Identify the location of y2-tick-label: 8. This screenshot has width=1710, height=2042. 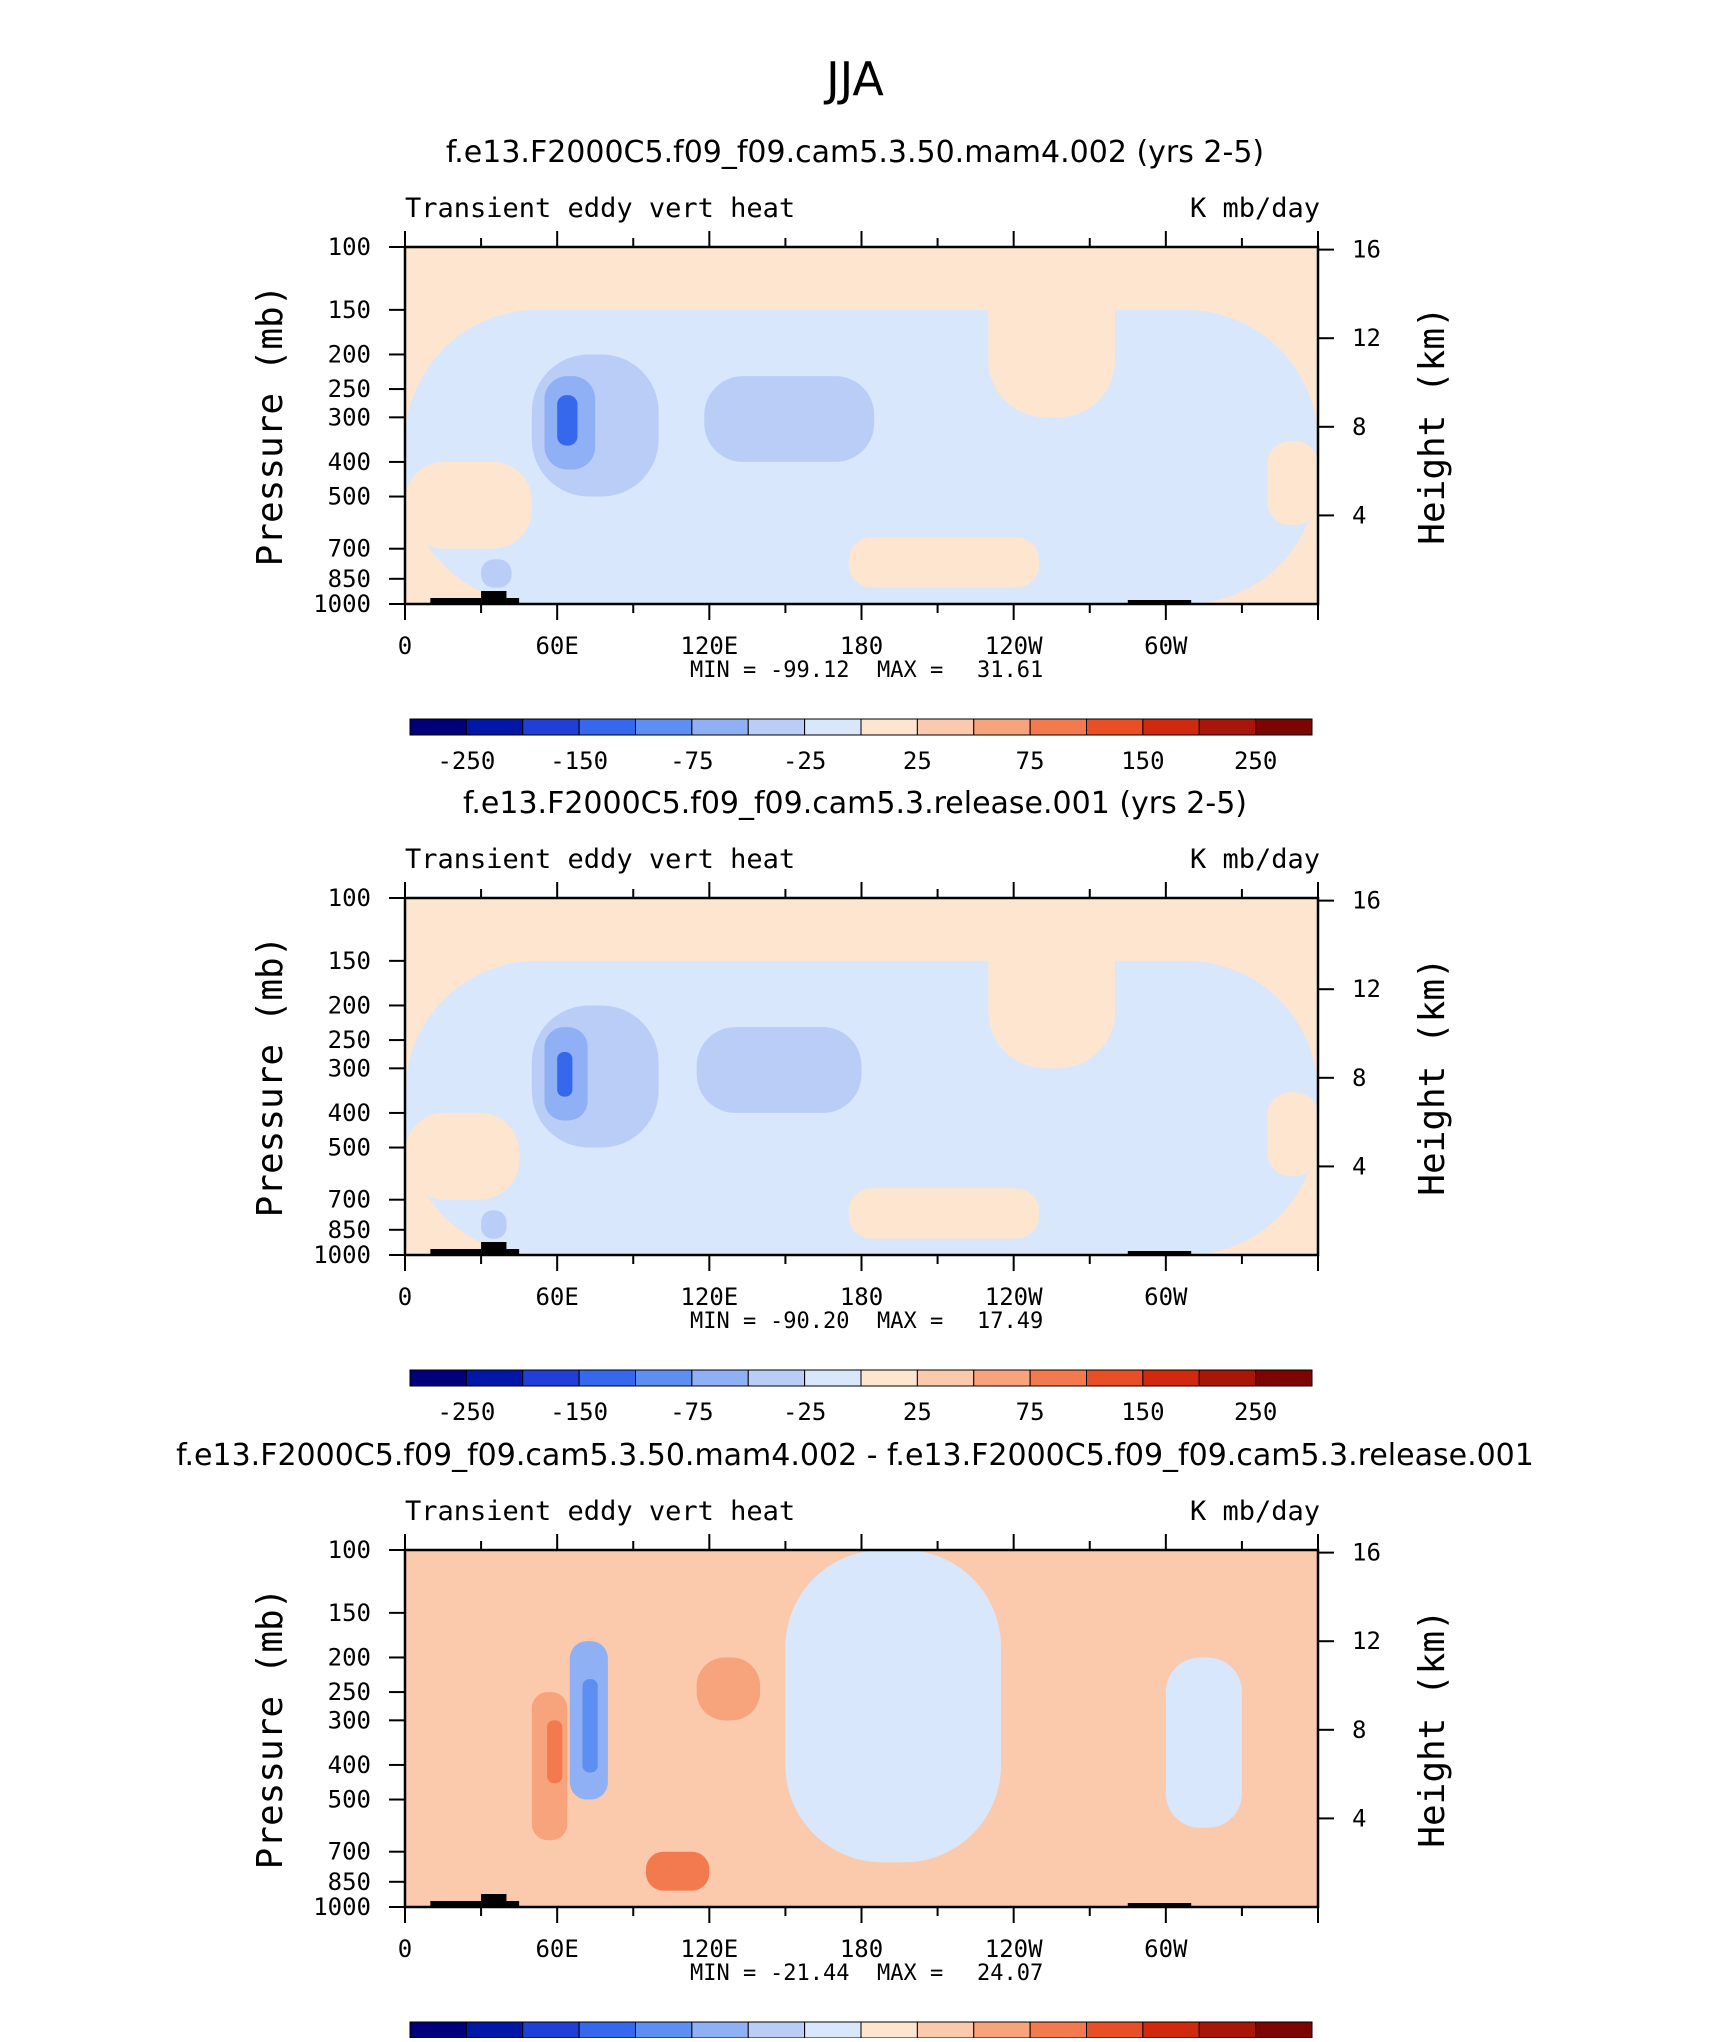
(1359, 427).